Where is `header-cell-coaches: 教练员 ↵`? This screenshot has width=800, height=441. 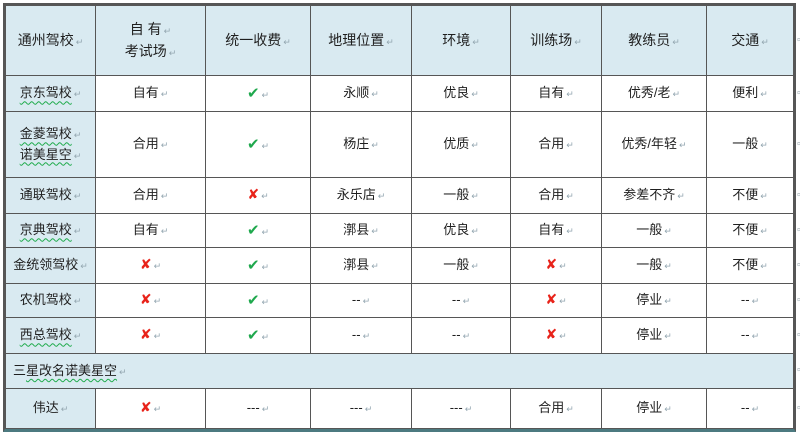
header-cell-coaches: 教练员 ↵ is located at coordinates (654, 40).